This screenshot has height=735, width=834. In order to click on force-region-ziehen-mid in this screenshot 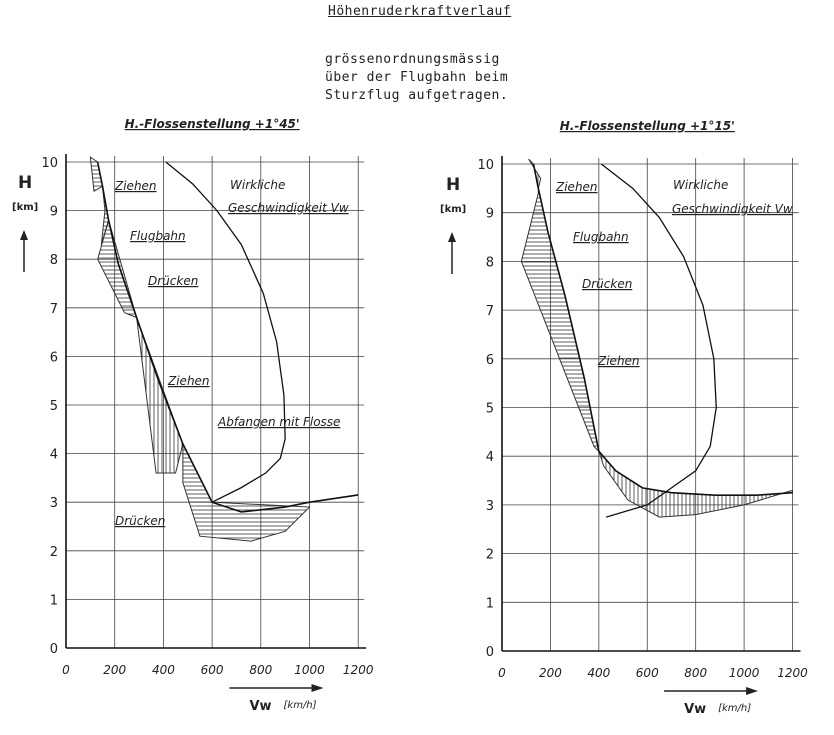, I will do `click(160, 395)`.